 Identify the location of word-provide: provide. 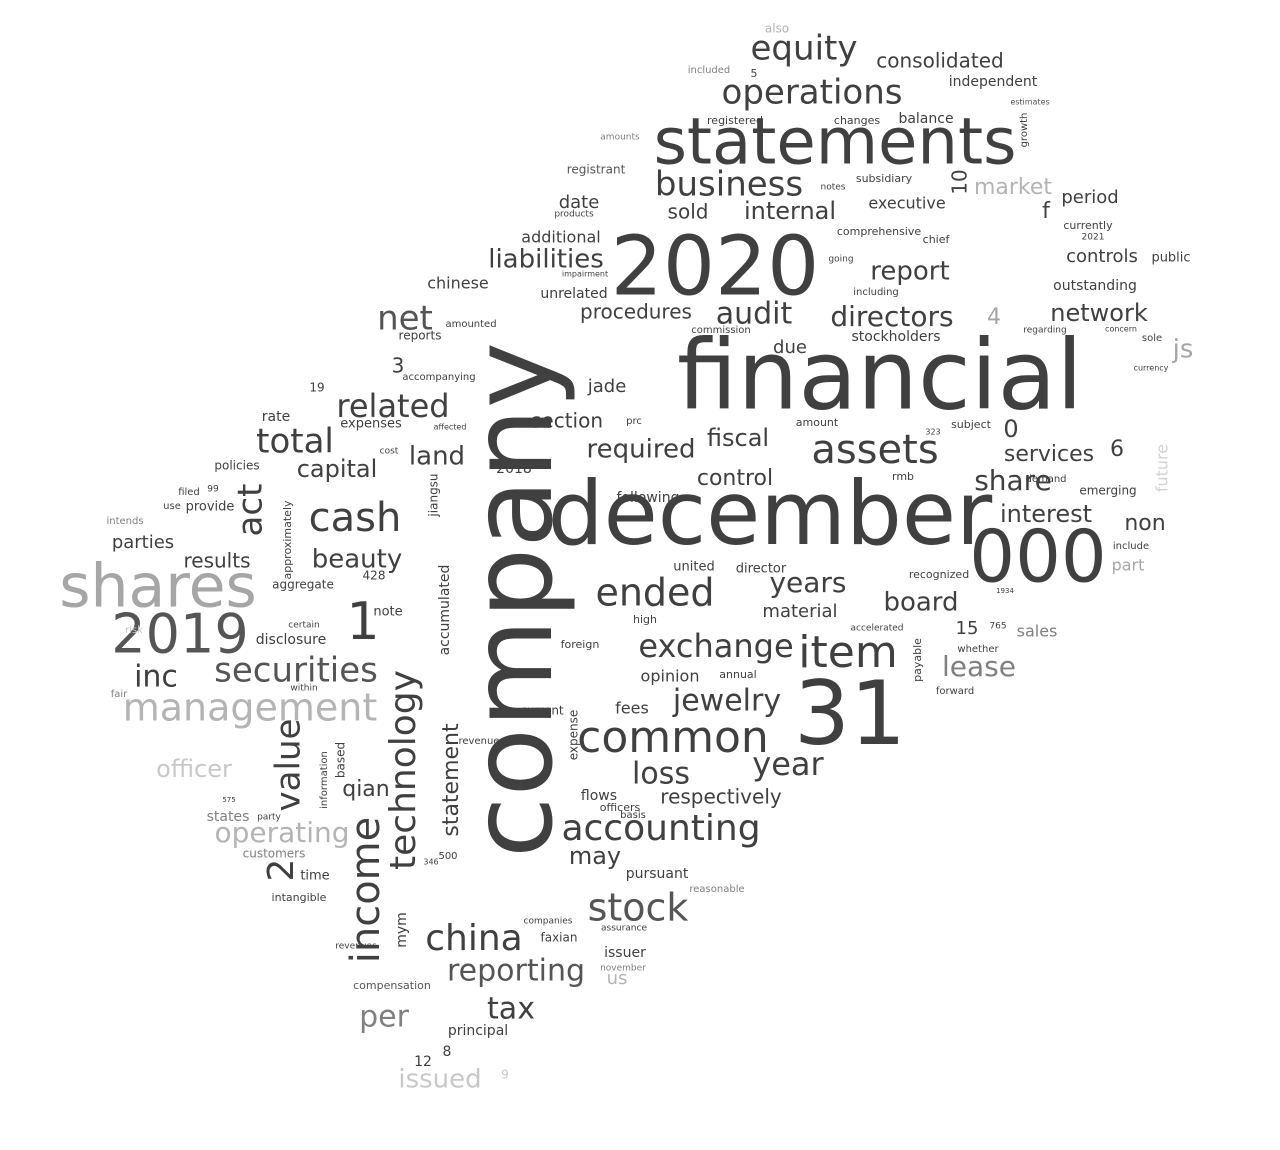
(210, 507).